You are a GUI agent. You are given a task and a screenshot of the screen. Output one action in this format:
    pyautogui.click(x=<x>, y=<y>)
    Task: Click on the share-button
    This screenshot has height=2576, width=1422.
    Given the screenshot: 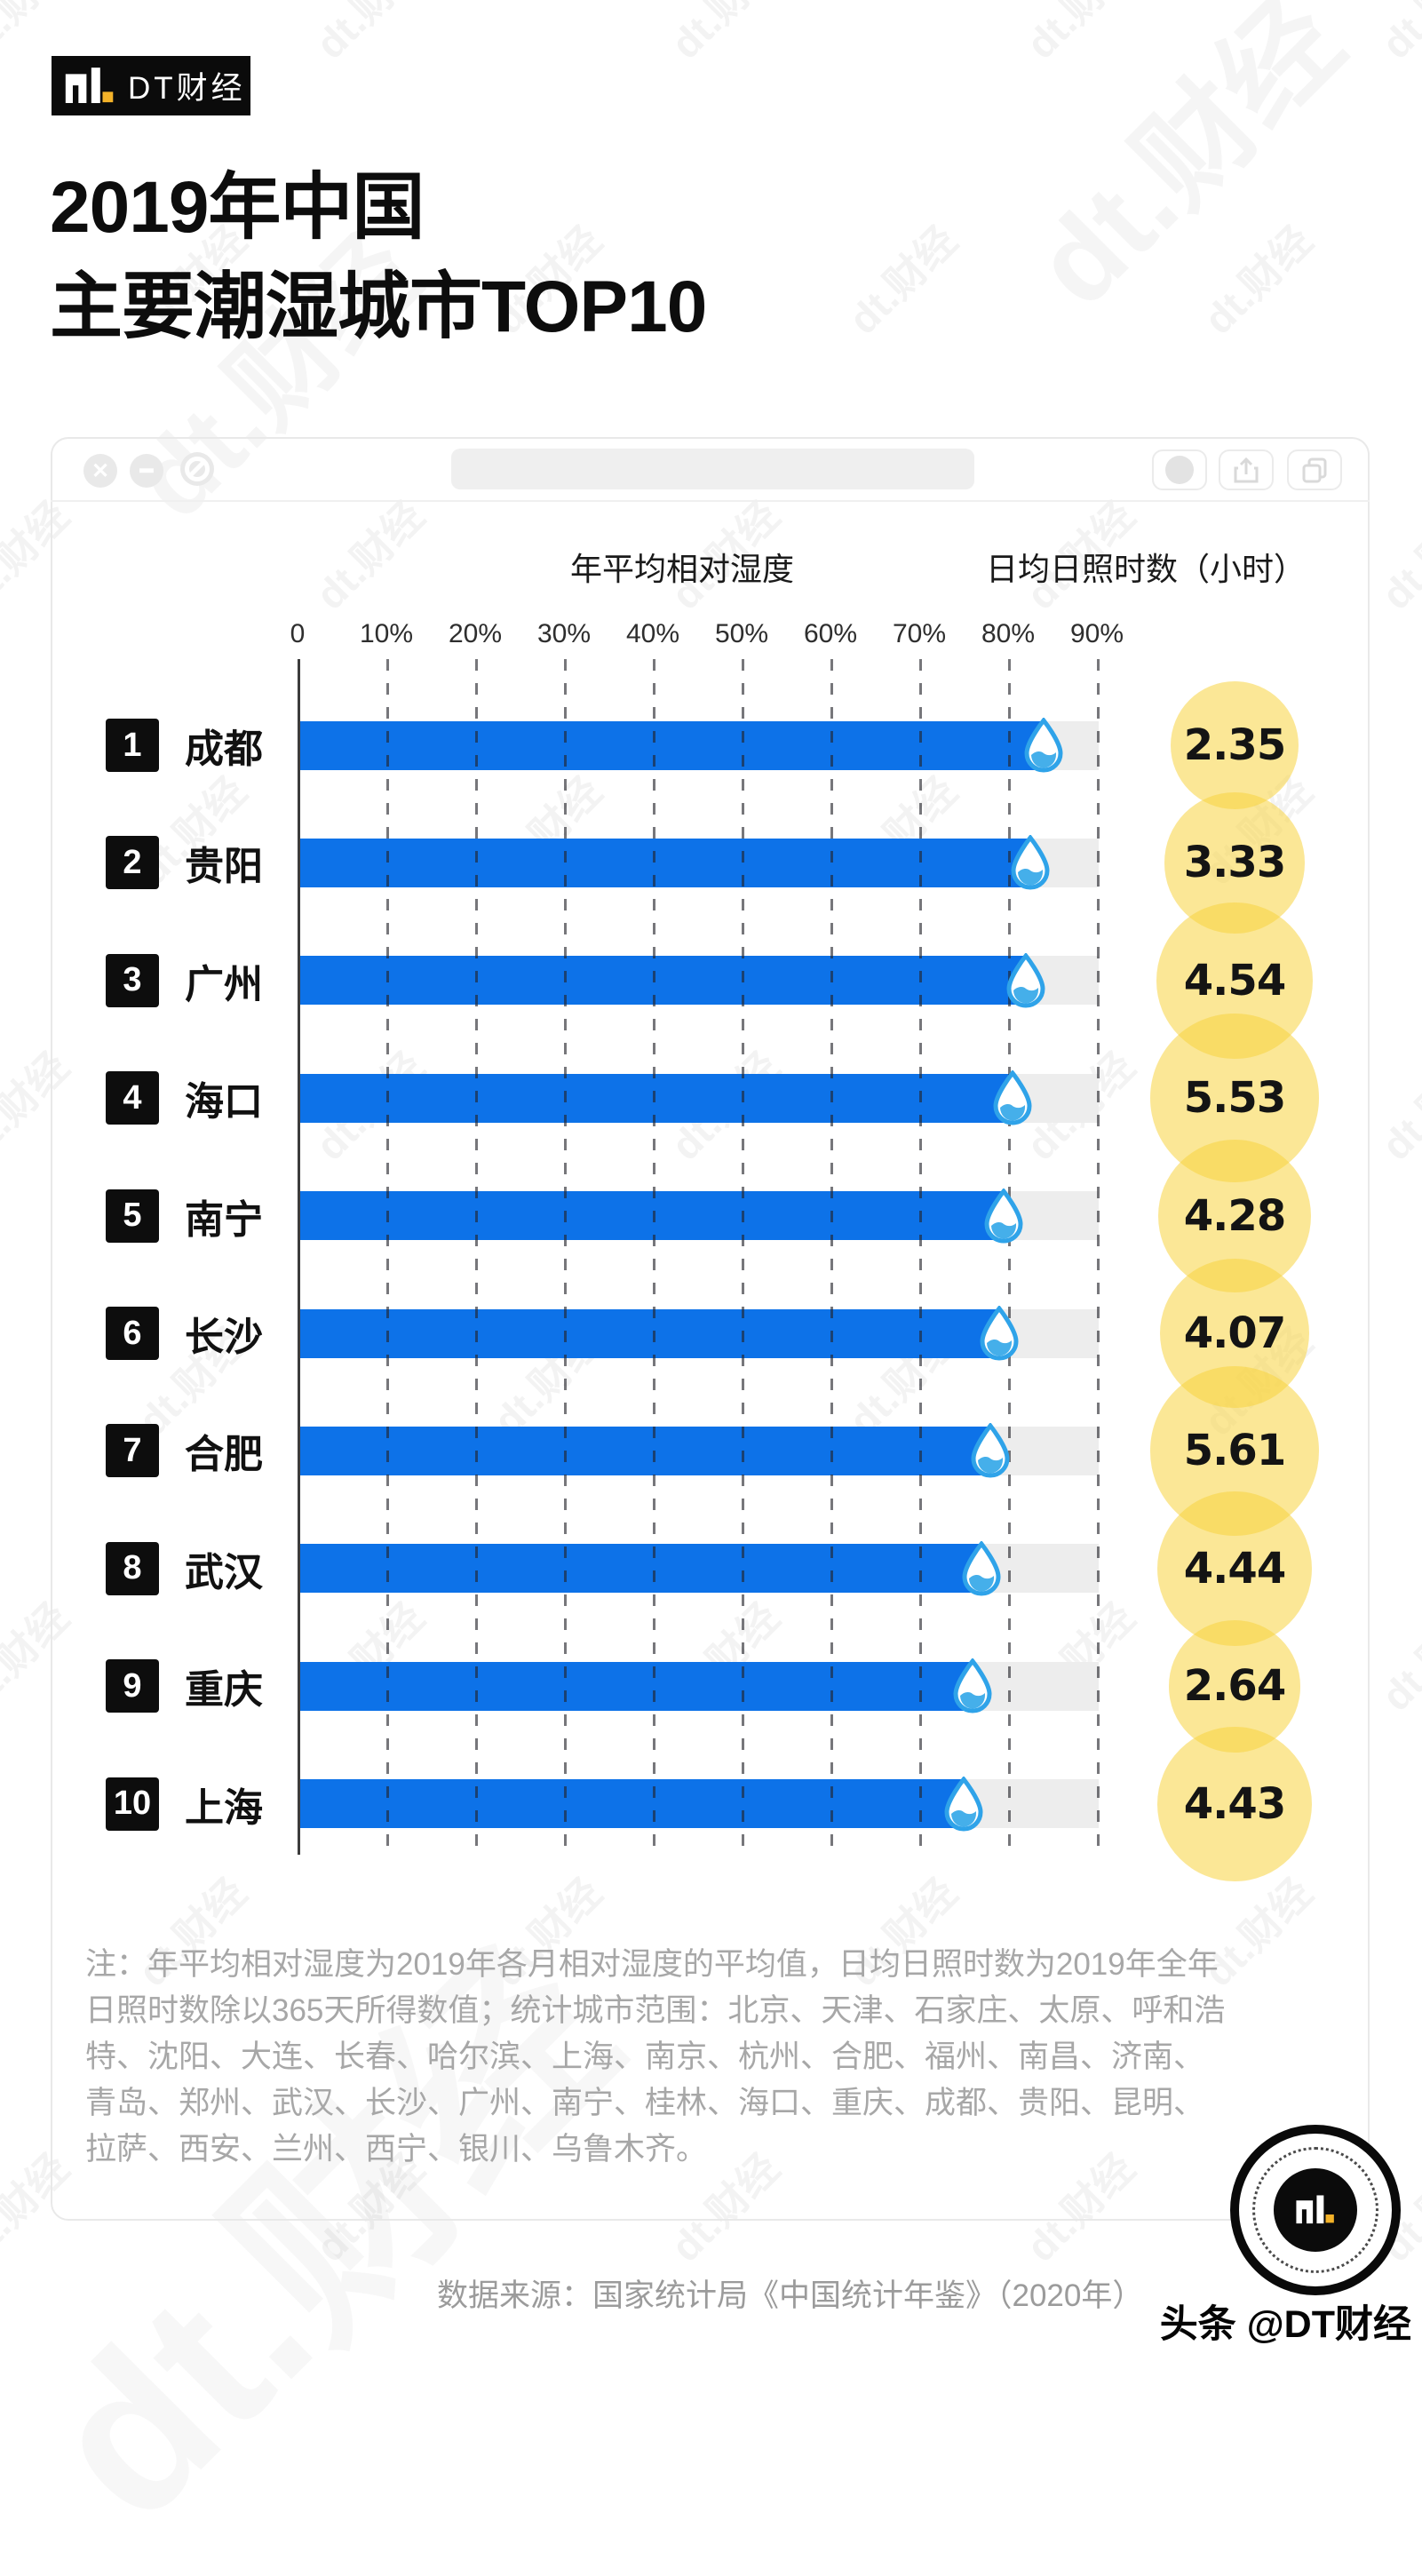 What is the action you would take?
    pyautogui.click(x=1246, y=469)
    